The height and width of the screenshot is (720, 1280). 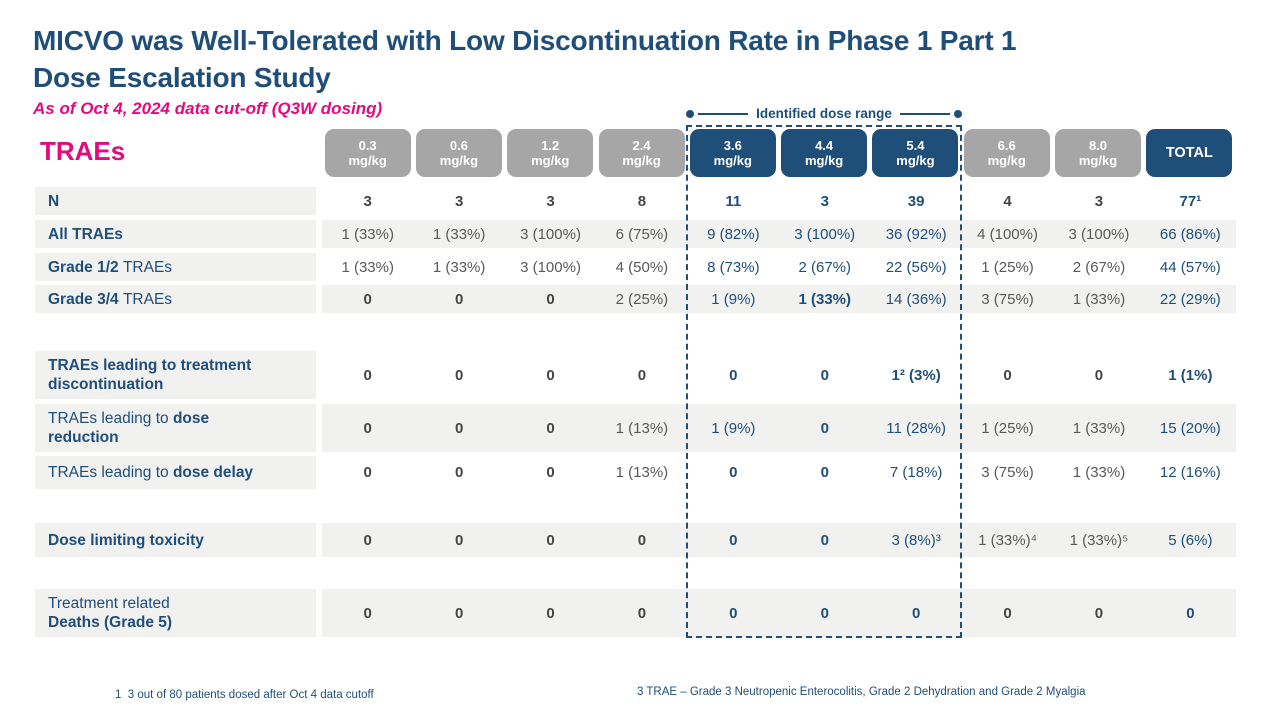 What do you see at coordinates (367, 299) in the screenshot?
I see `cell-grade-3-4-traes-0.3: 0` at bounding box center [367, 299].